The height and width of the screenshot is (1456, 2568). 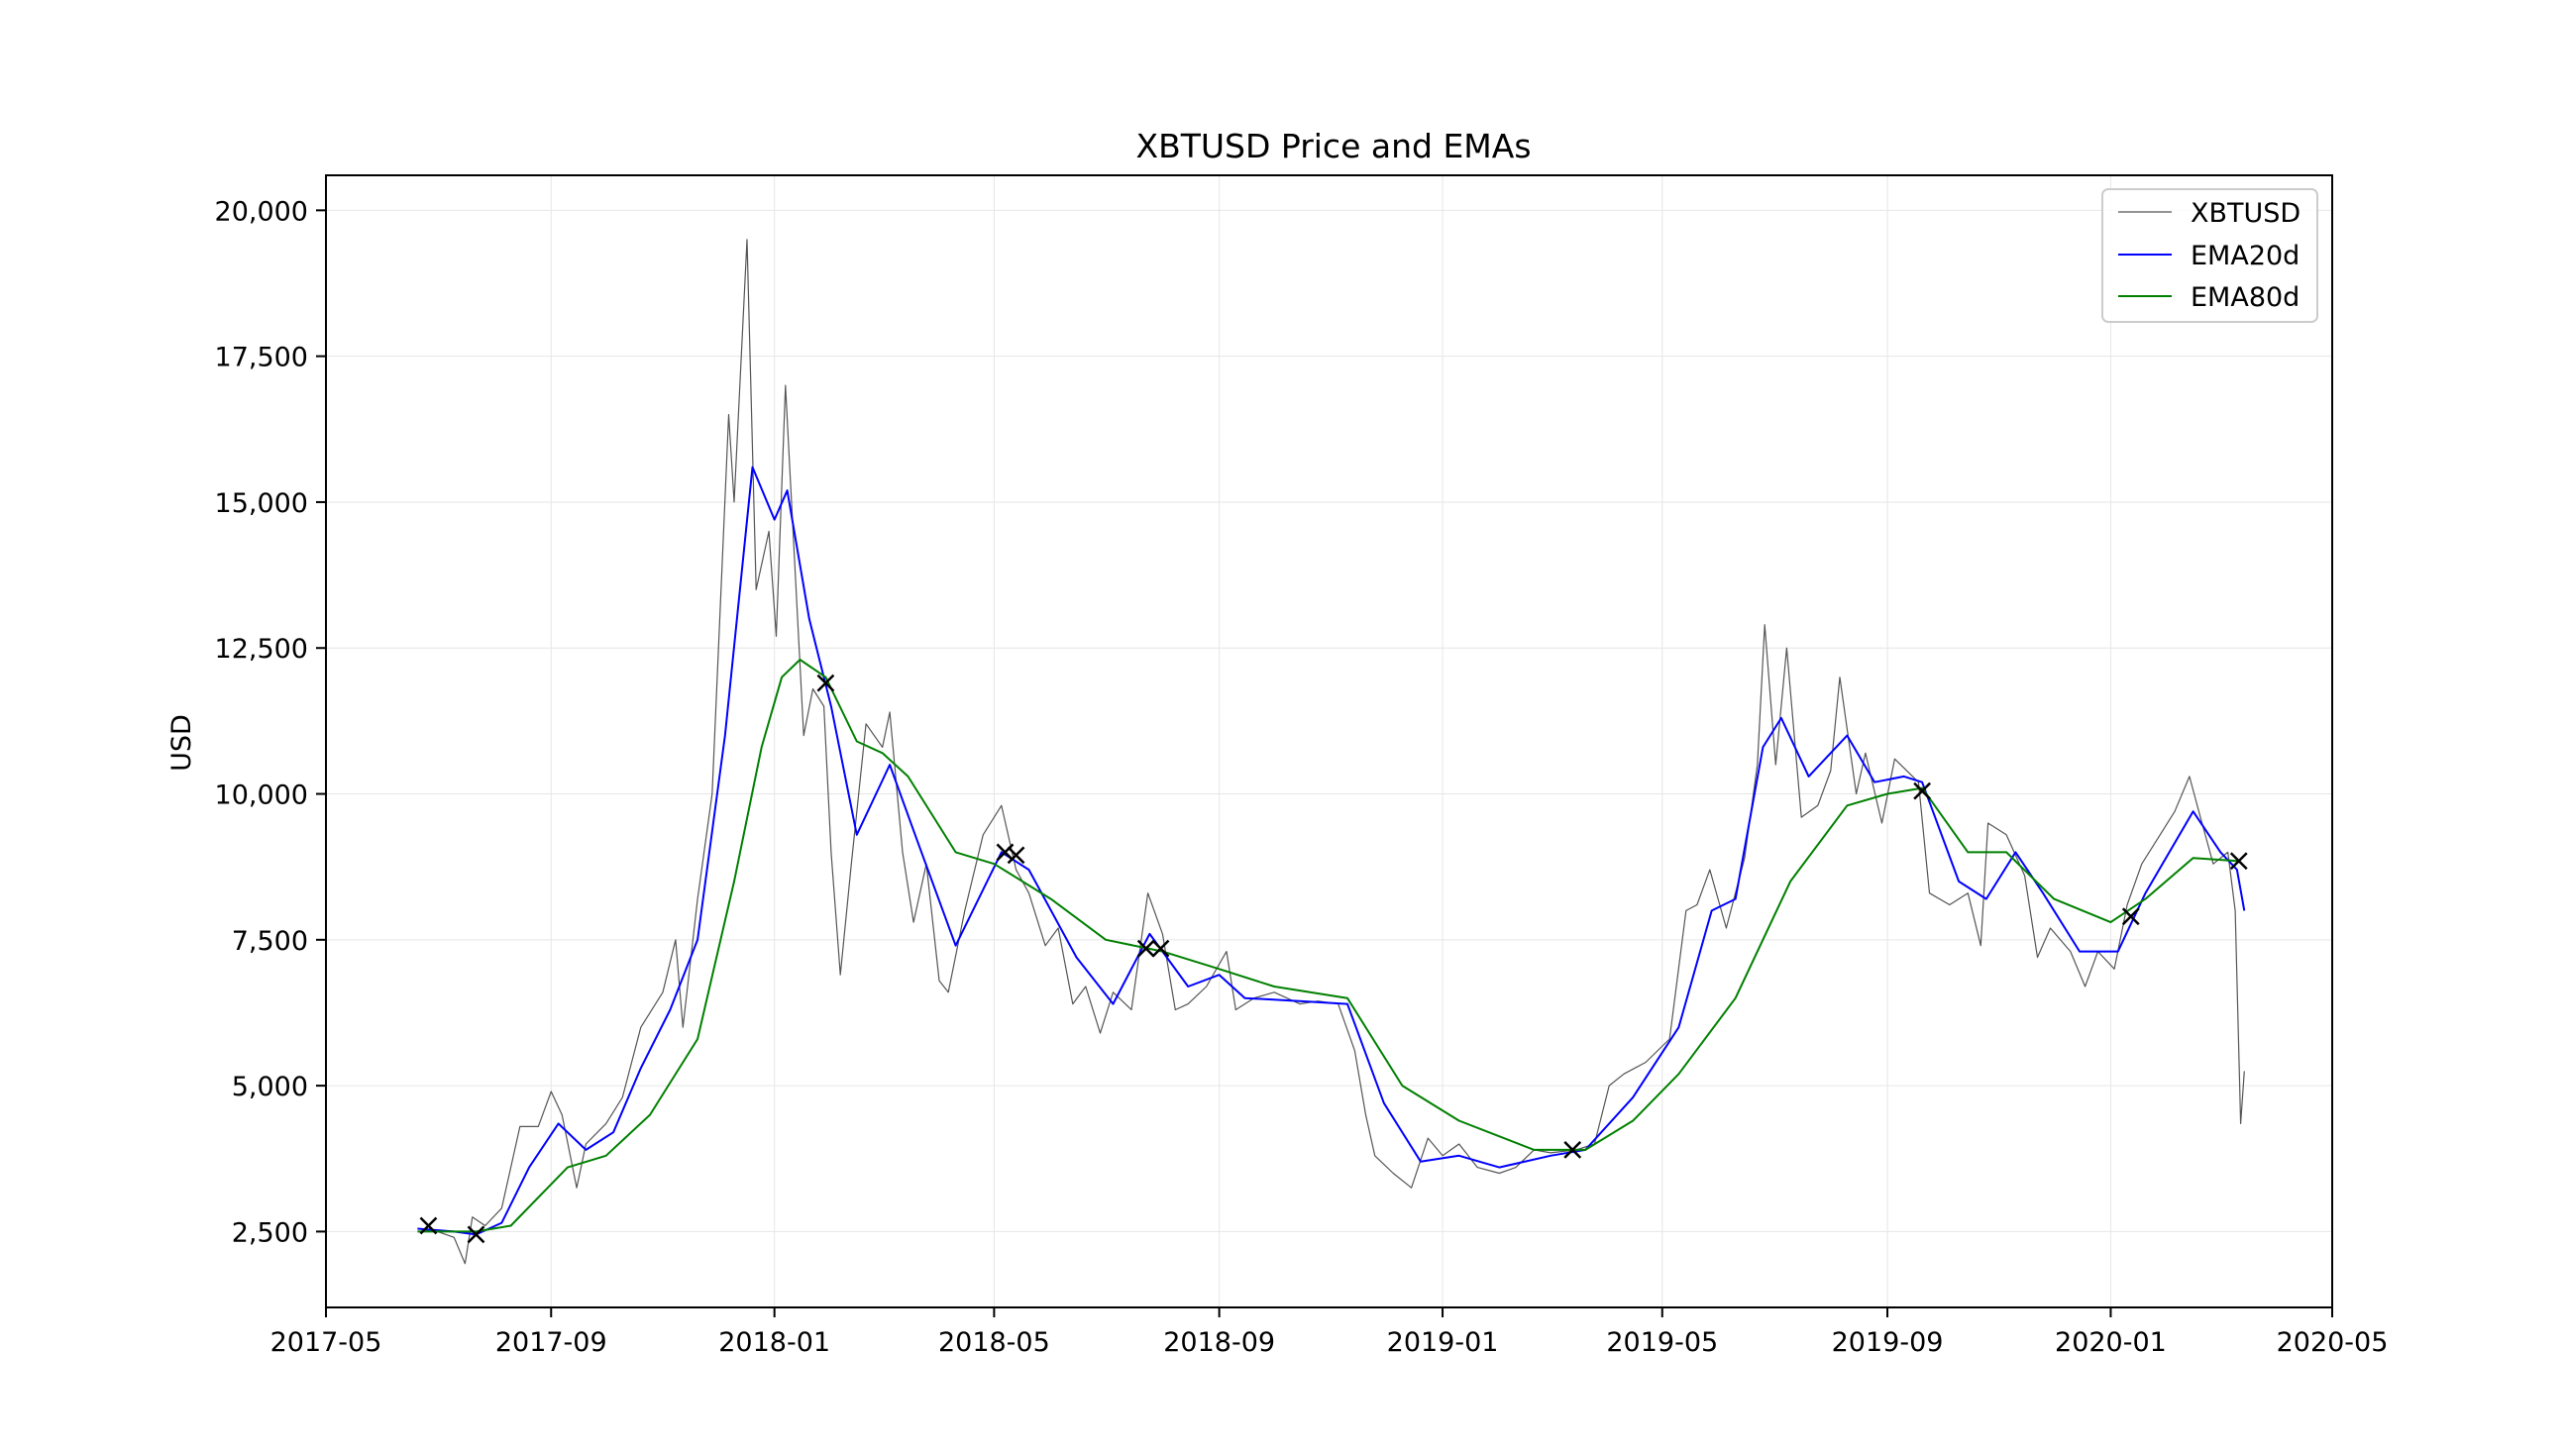 I want to click on y-tick-label: 10,000, so click(x=261, y=795).